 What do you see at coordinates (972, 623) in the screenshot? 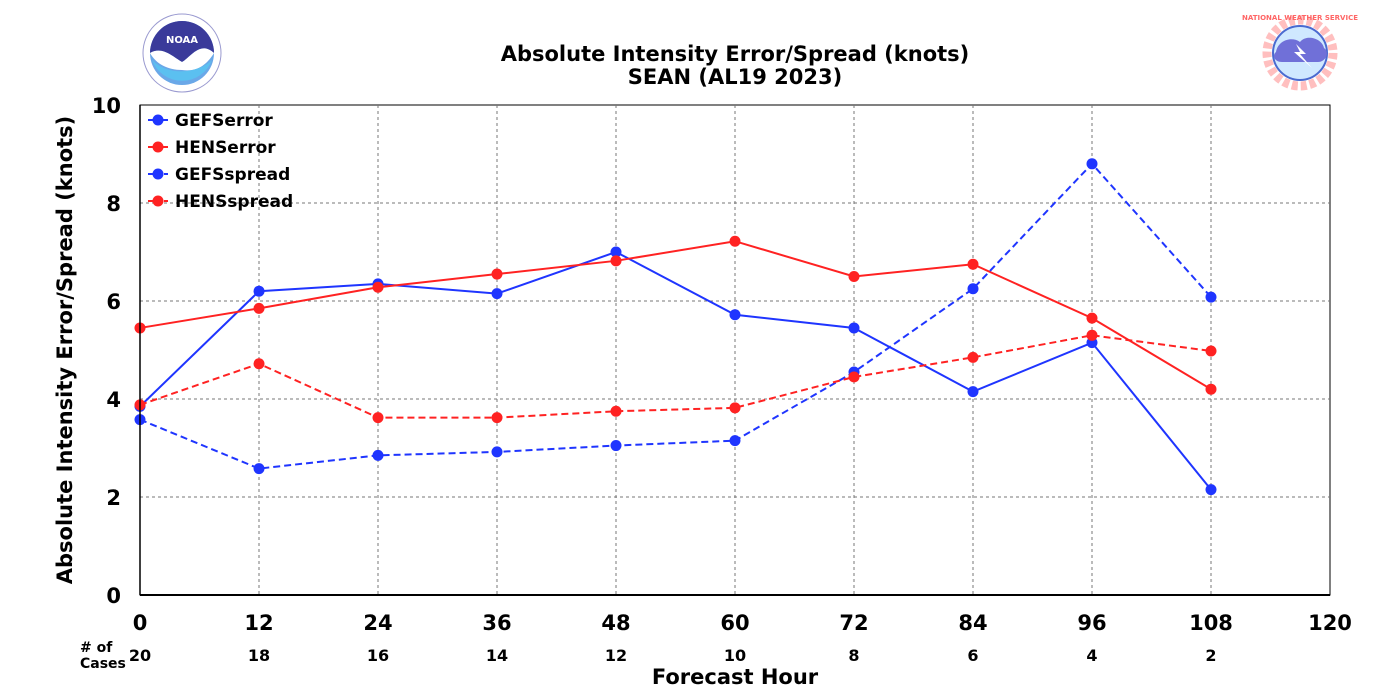
I see `x-tick-label: 84` at bounding box center [972, 623].